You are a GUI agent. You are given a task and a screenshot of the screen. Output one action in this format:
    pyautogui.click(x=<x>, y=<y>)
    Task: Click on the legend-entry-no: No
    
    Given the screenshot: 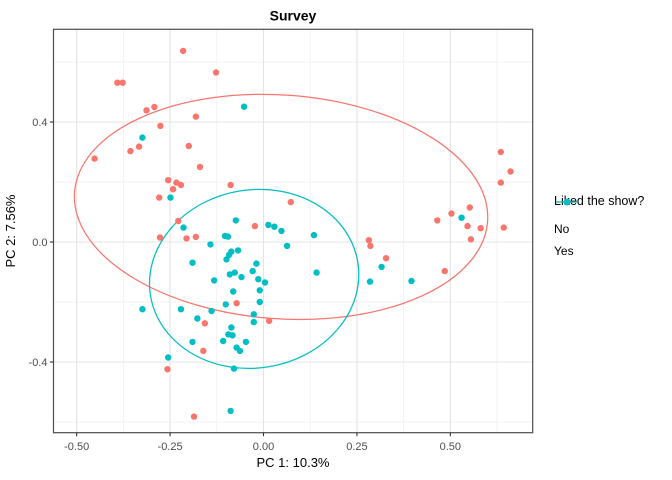 What is the action you would take?
    pyautogui.click(x=599, y=219)
    